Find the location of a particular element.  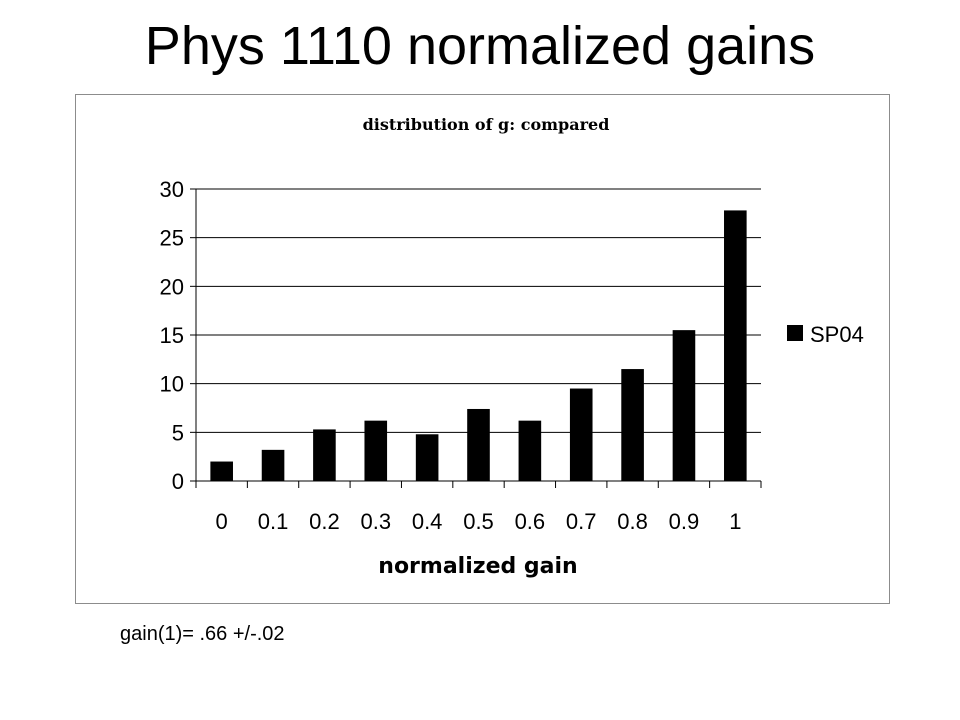

x-tick-label: 0.8 is located at coordinates (632, 521).